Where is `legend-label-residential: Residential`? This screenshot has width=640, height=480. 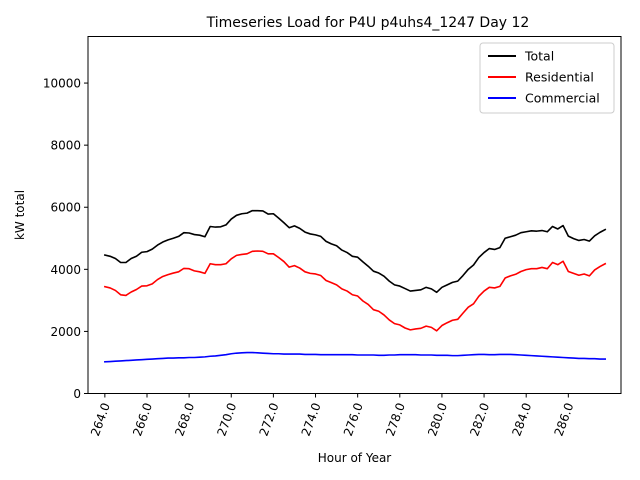 legend-label-residential: Residential is located at coordinates (559, 77).